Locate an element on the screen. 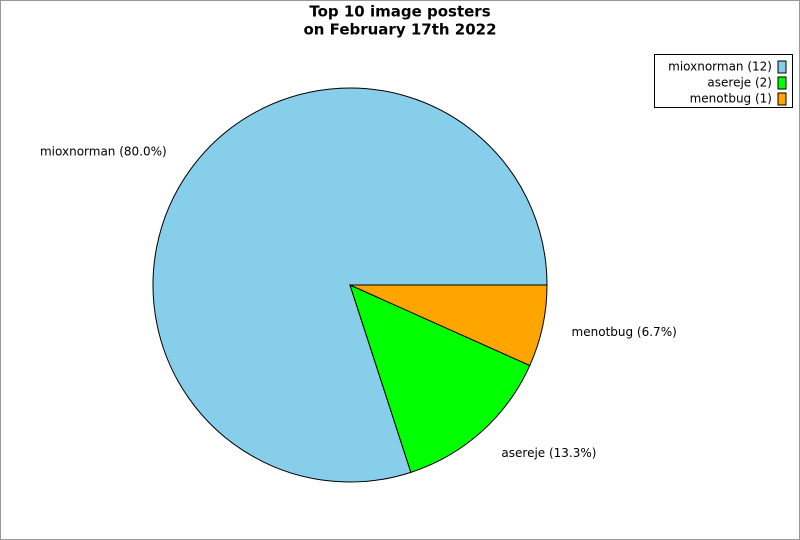 Image resolution: width=800 pixels, height=540 pixels. legend-label: mioxnorman (12) is located at coordinates (720, 67).